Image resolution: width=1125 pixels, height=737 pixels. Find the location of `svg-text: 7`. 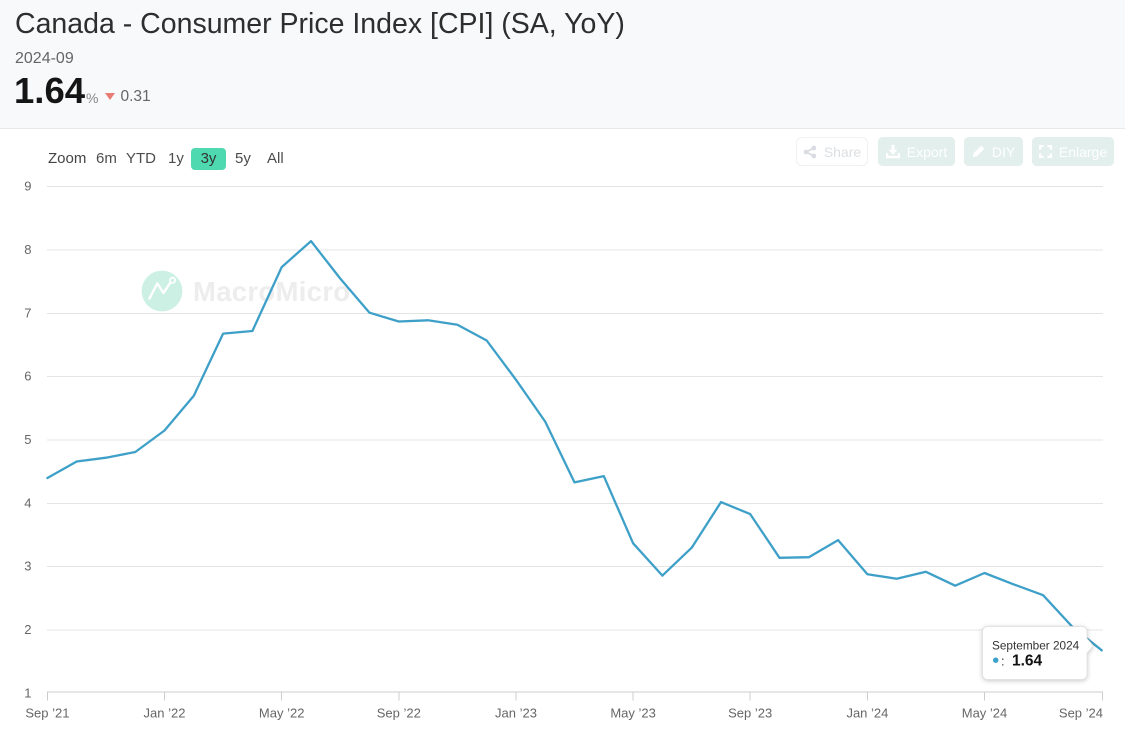

svg-text: 7 is located at coordinates (27, 313).